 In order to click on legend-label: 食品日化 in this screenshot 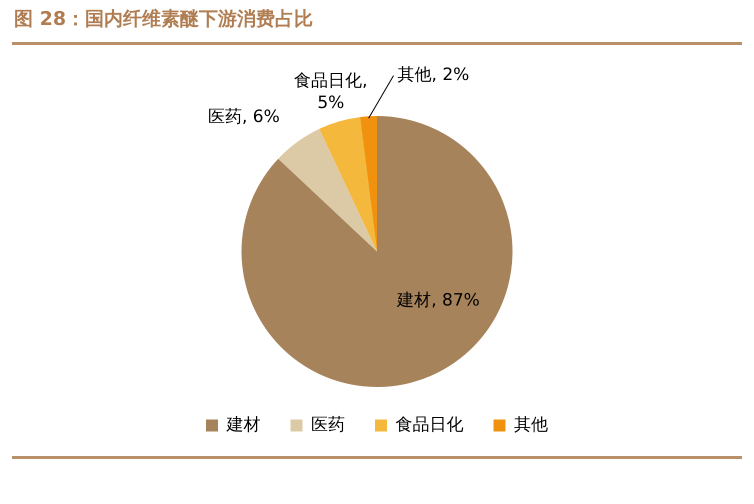, I will do `click(430, 424)`.